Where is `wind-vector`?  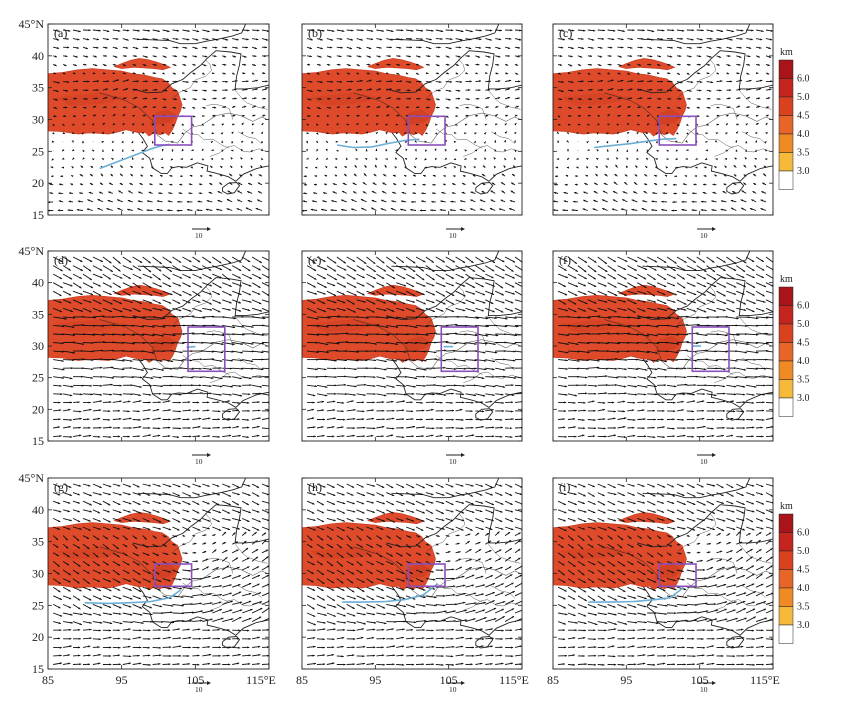 wind-vector is located at coordinates (518, 351).